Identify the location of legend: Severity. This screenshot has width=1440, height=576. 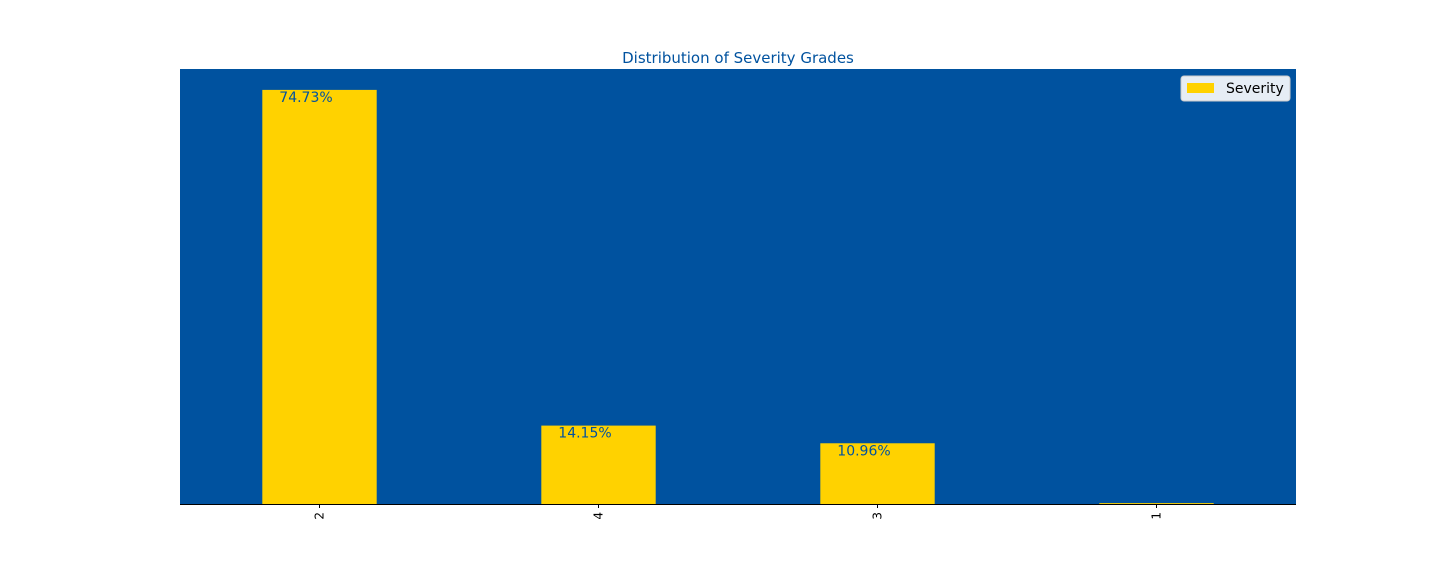
(1235, 88).